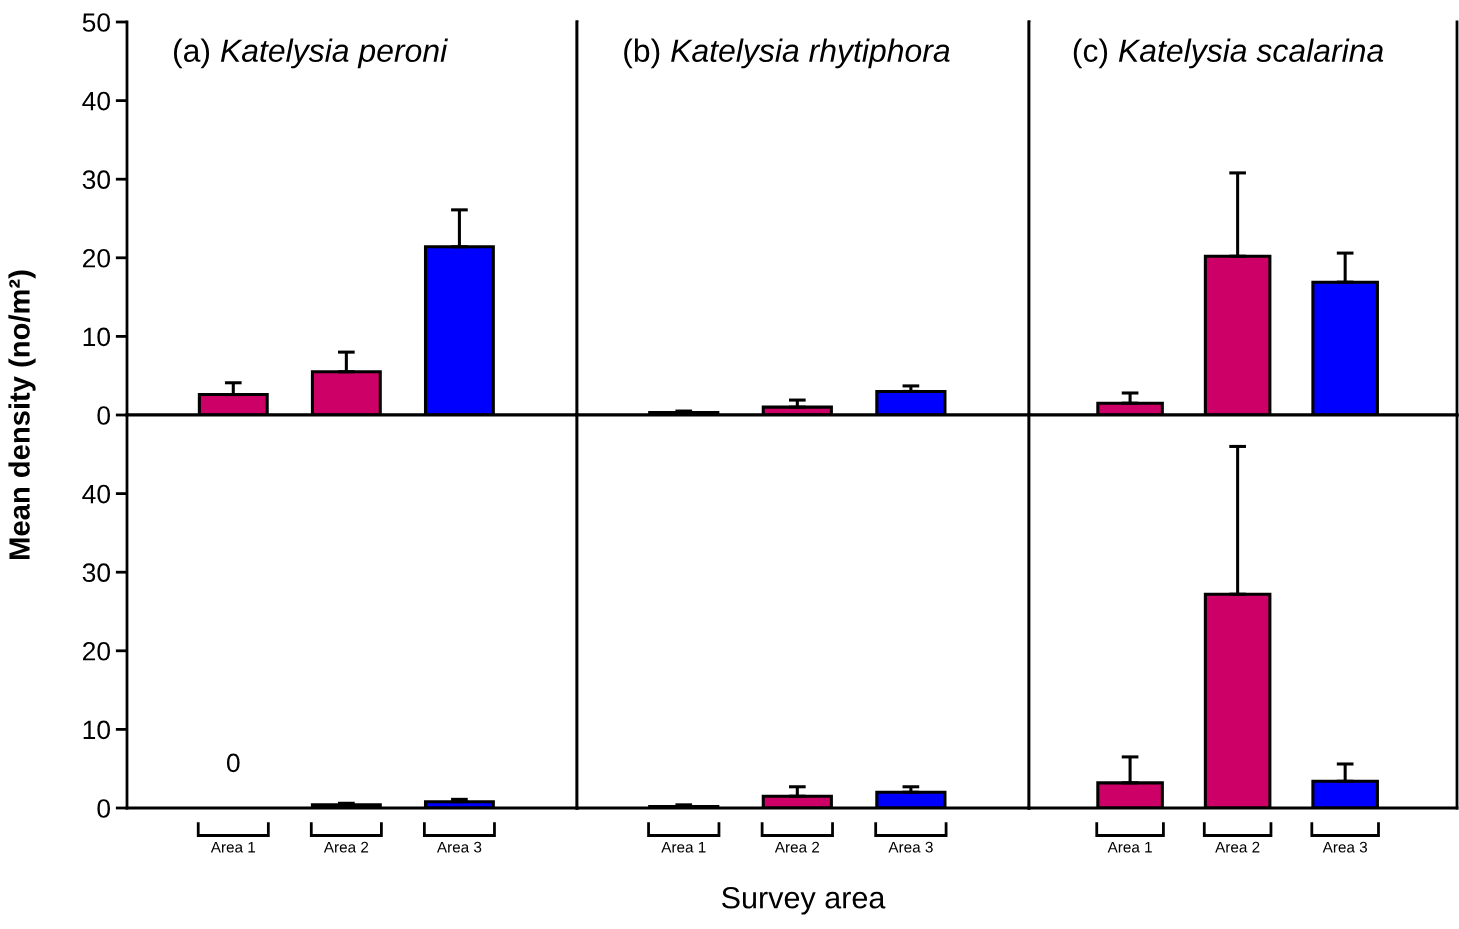 This screenshot has height=929, width=1459. I want to click on annotation: 0, so click(233, 763).